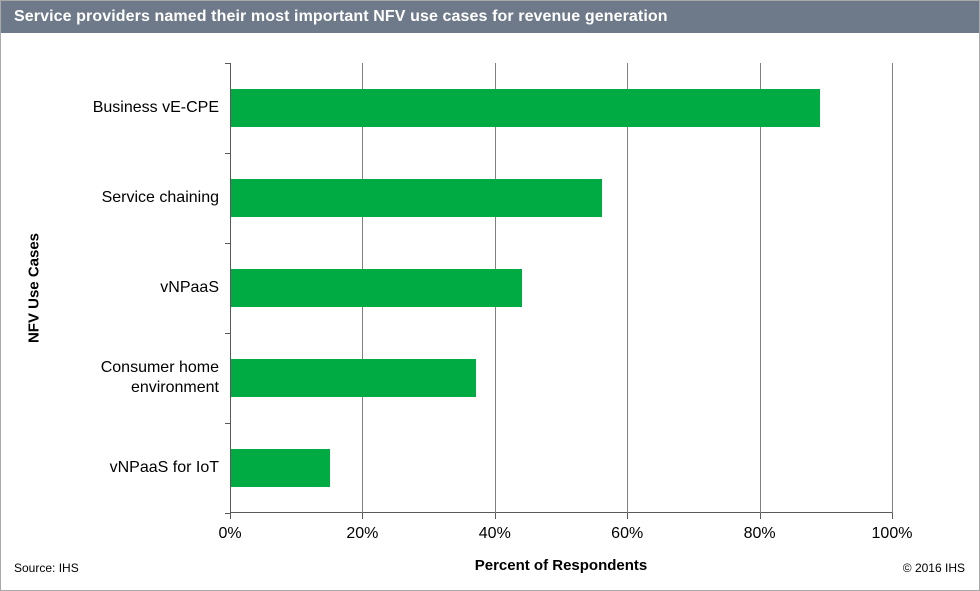 The height and width of the screenshot is (591, 980). I want to click on x-tick-label-40: 40%, so click(494, 533).